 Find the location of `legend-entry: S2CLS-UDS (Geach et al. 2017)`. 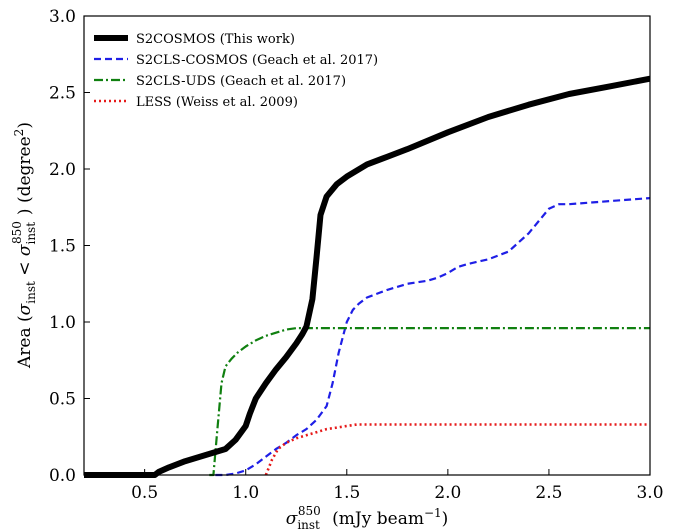

legend-entry: S2CLS-UDS (Geach et al. 2017) is located at coordinates (220, 81).